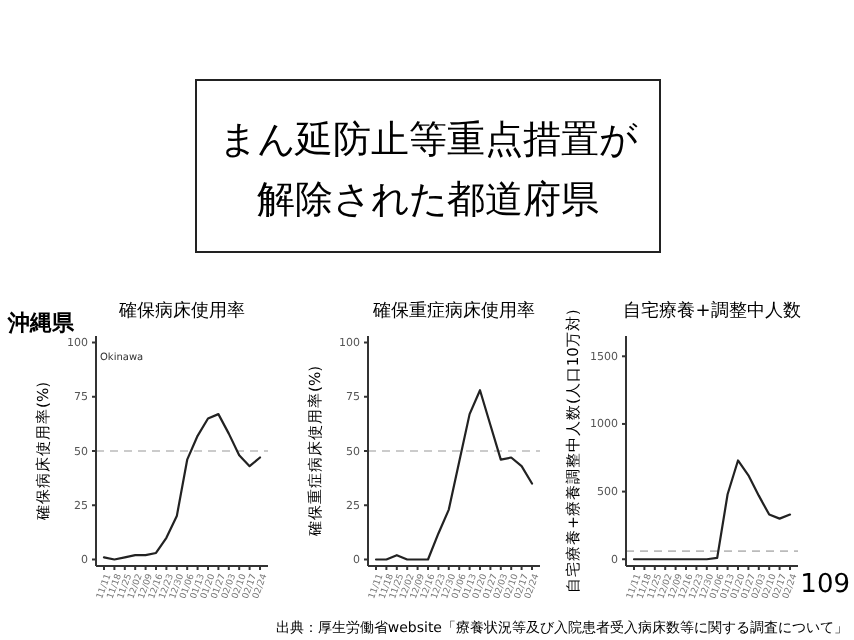 Image resolution: width=854 pixels, height=640 pixels. Describe the element at coordinates (429, 140) in the screenshot. I see `text: まん延防止等重点措置が` at that location.